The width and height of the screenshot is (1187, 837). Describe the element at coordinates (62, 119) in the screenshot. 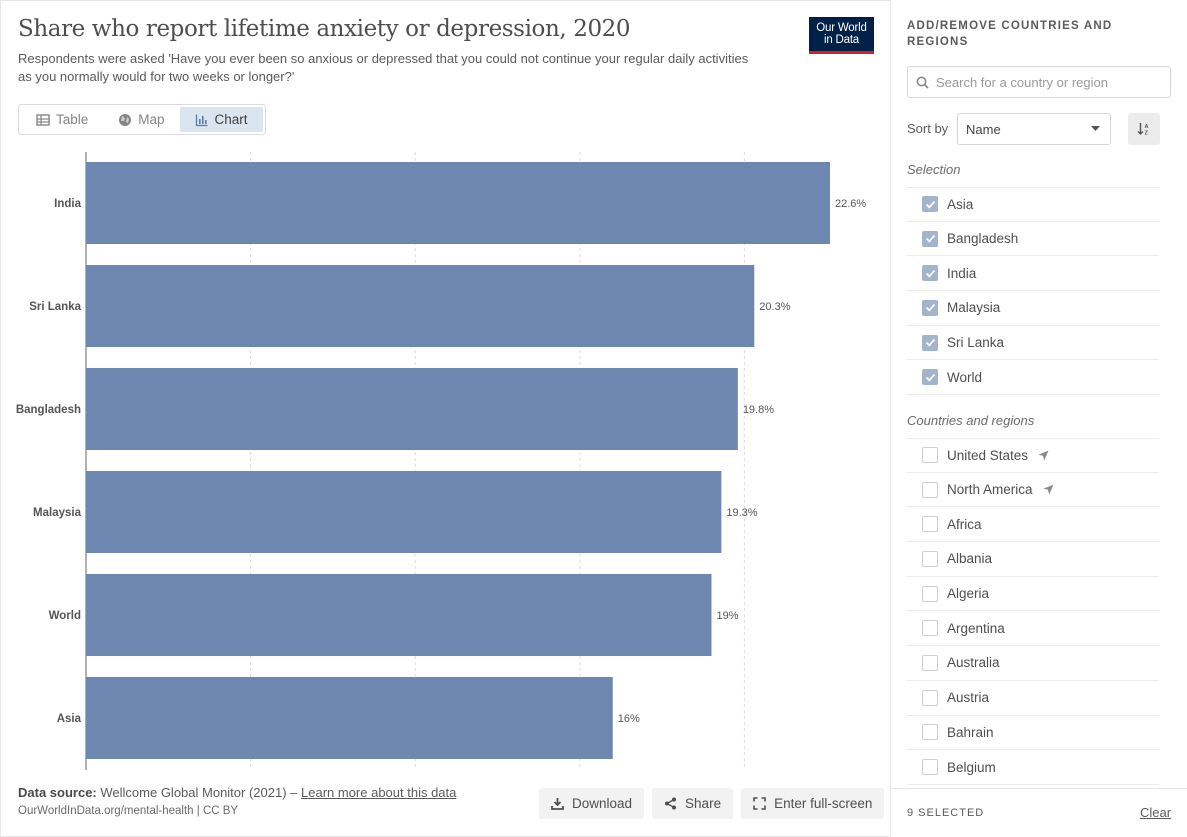

I see `tab-table: Table` at that location.